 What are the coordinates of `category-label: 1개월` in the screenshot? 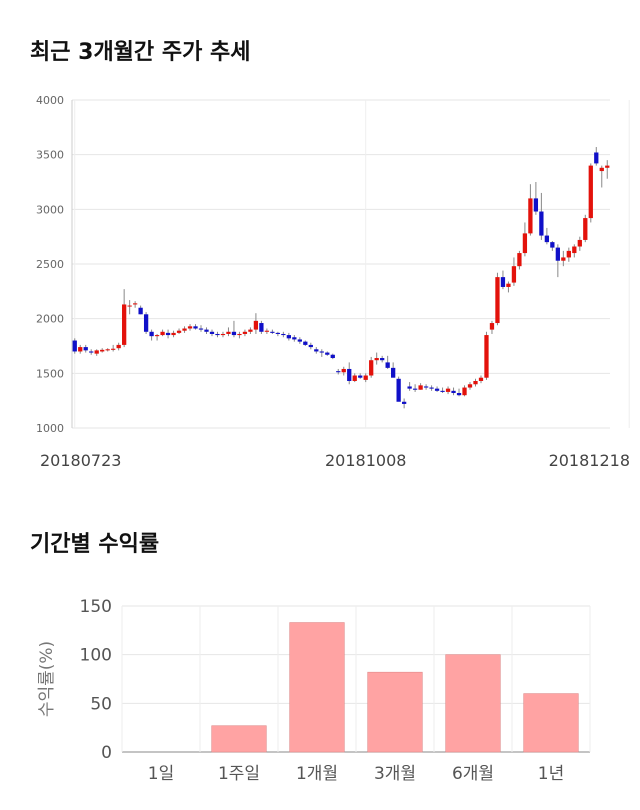 It's located at (317, 774).